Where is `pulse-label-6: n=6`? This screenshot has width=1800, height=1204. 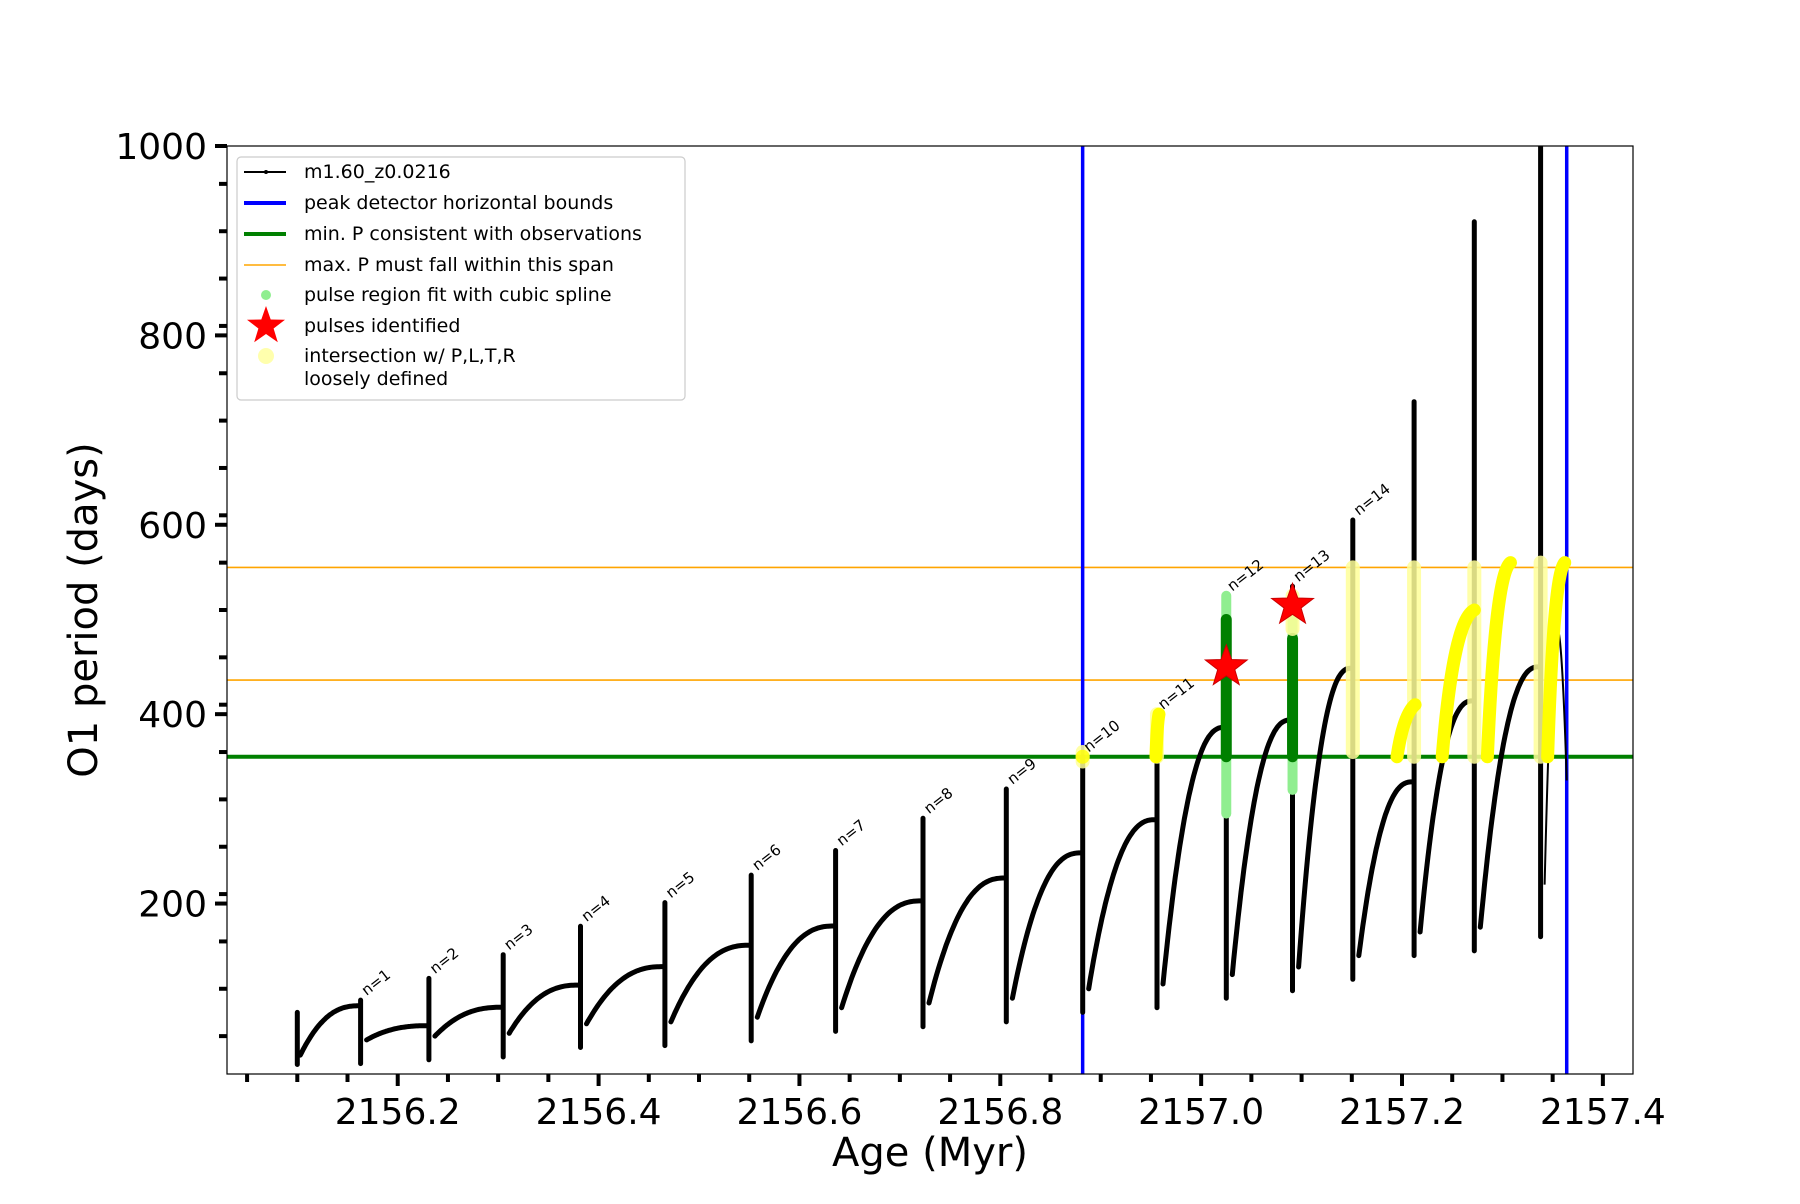
pulse-label-6: n=6 is located at coordinates (767, 858).